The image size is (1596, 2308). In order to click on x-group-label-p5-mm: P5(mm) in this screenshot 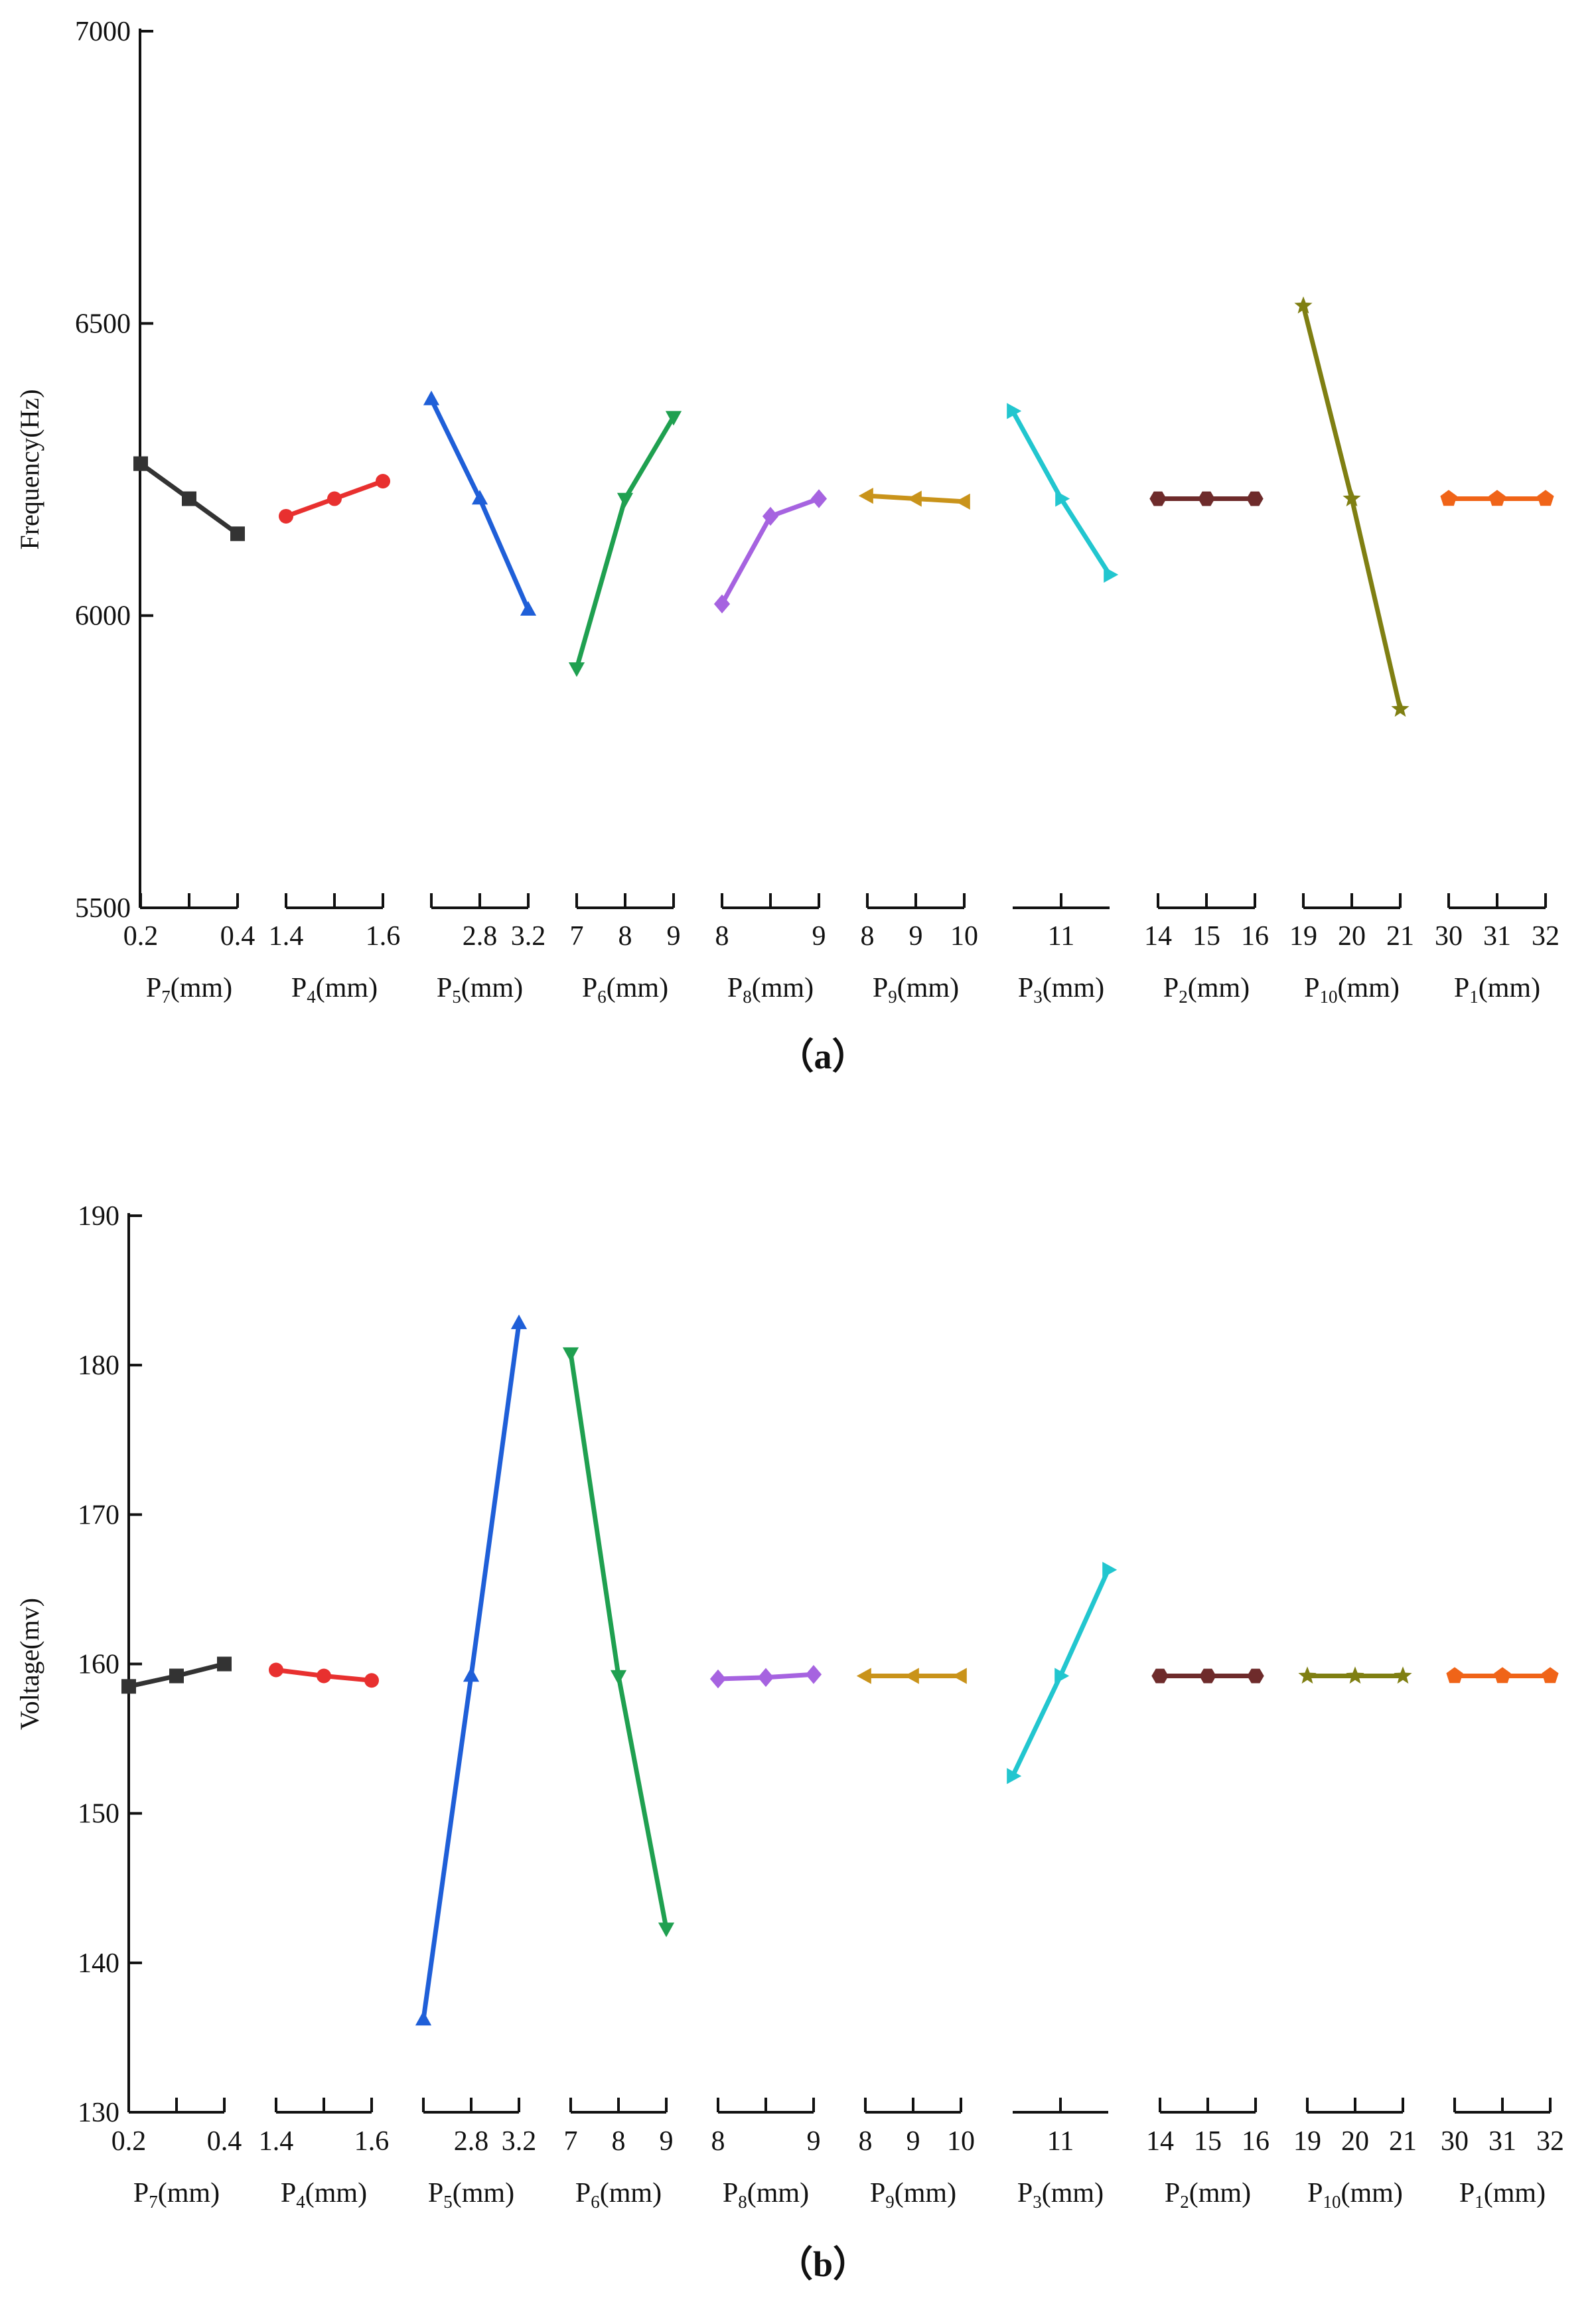, I will do `click(471, 2195)`.